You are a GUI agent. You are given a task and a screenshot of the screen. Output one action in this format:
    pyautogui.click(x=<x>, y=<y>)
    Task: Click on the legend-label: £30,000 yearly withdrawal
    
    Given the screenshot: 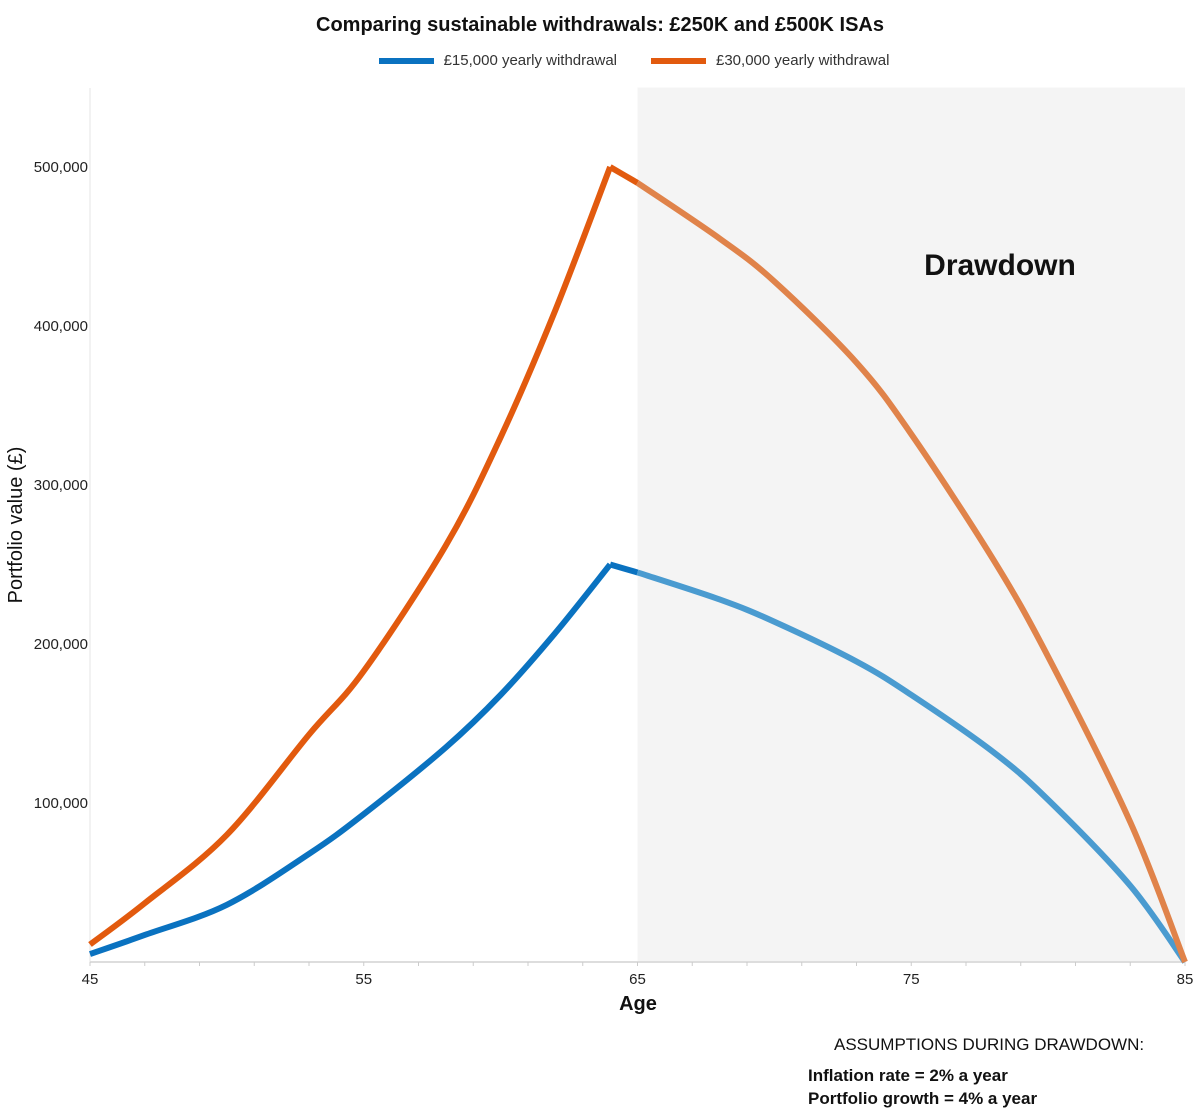 What is the action you would take?
    pyautogui.click(x=803, y=60)
    